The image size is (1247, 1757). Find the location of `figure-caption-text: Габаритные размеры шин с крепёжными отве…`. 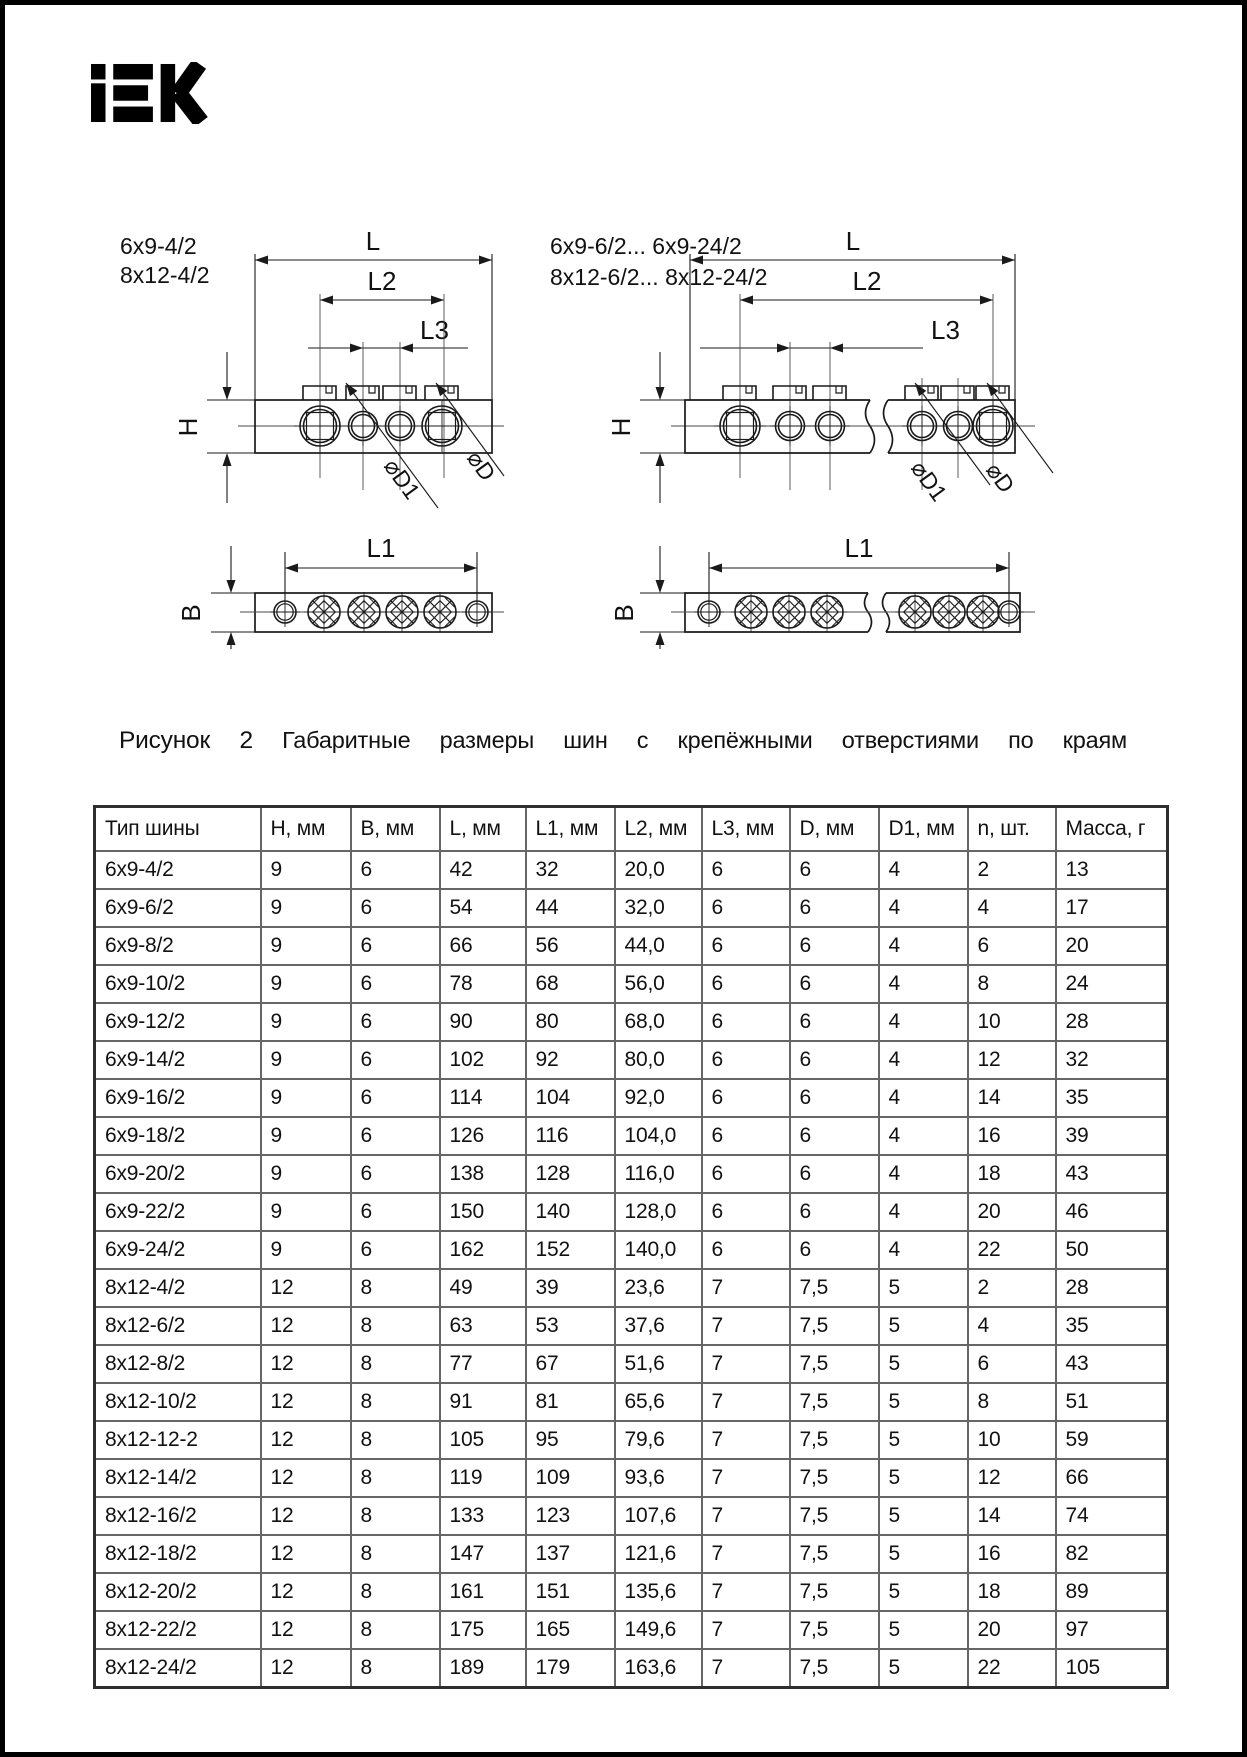

figure-caption-text: Габаритные размеры шин с крепёжными отве… is located at coordinates (704, 740).